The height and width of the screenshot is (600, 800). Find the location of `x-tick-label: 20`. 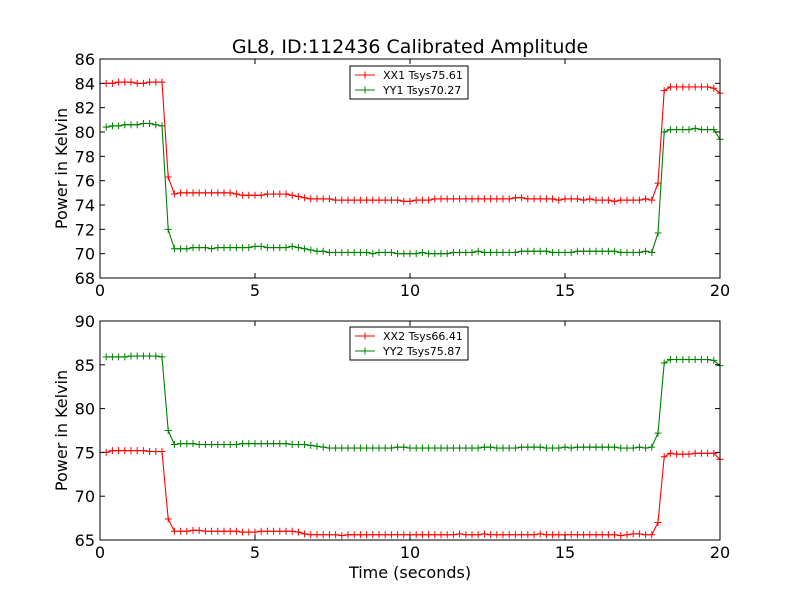

x-tick-label: 20 is located at coordinates (720, 552).